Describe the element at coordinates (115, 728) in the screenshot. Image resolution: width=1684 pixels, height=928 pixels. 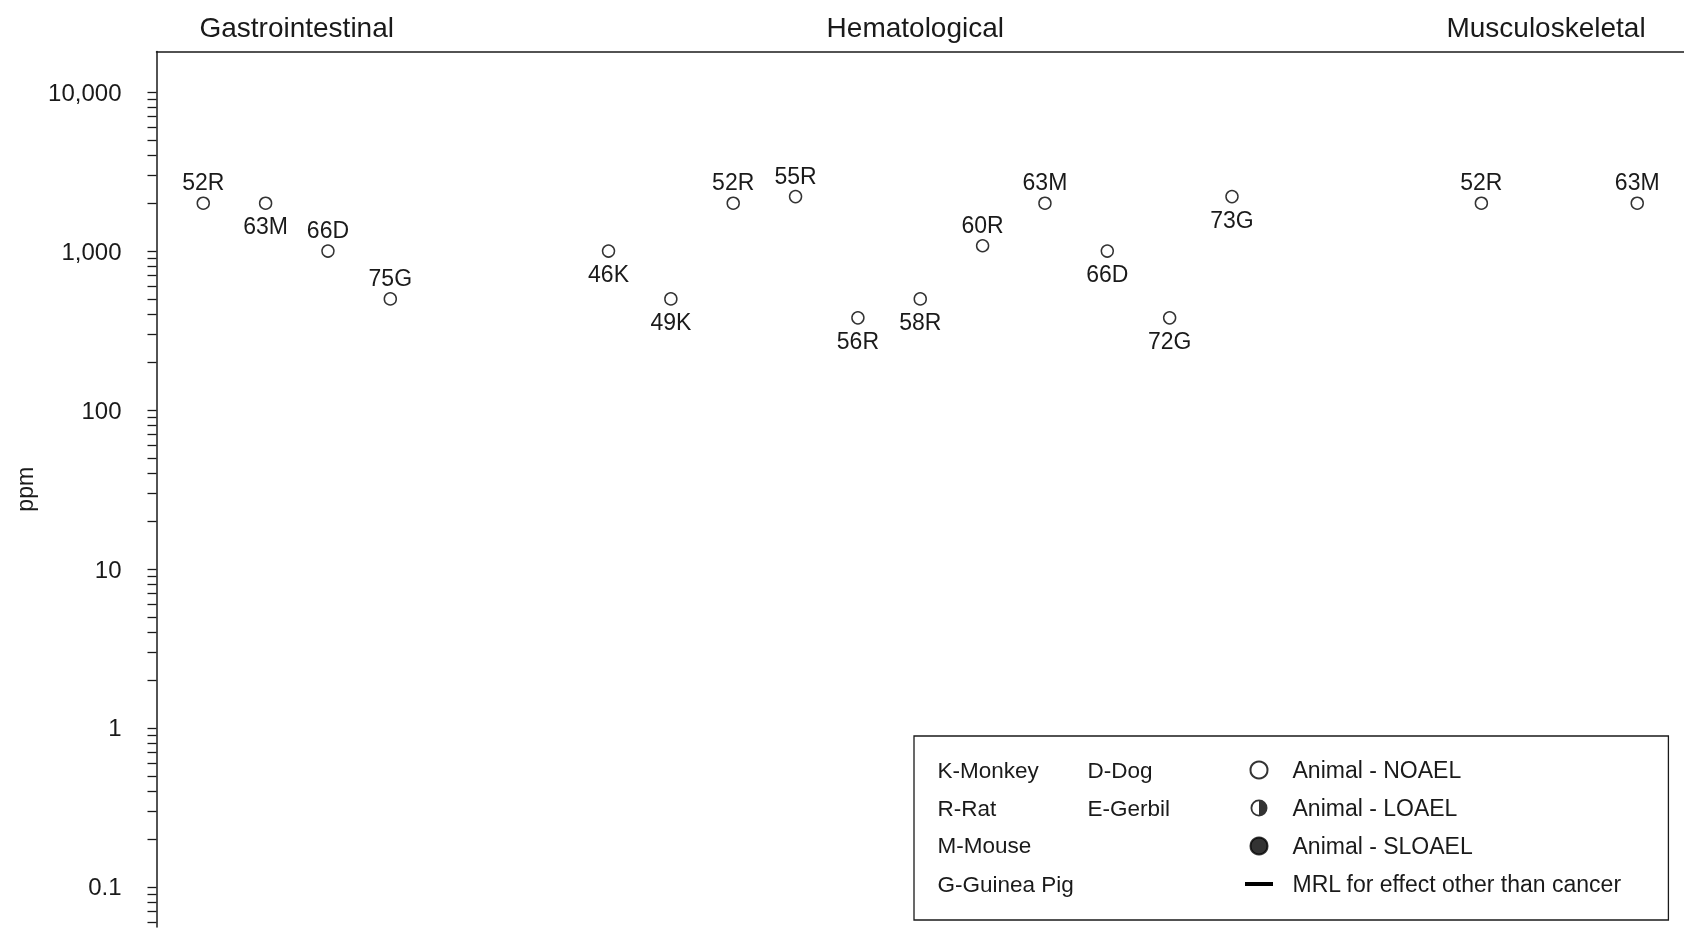
I see `y-tick-label: 1` at that location.